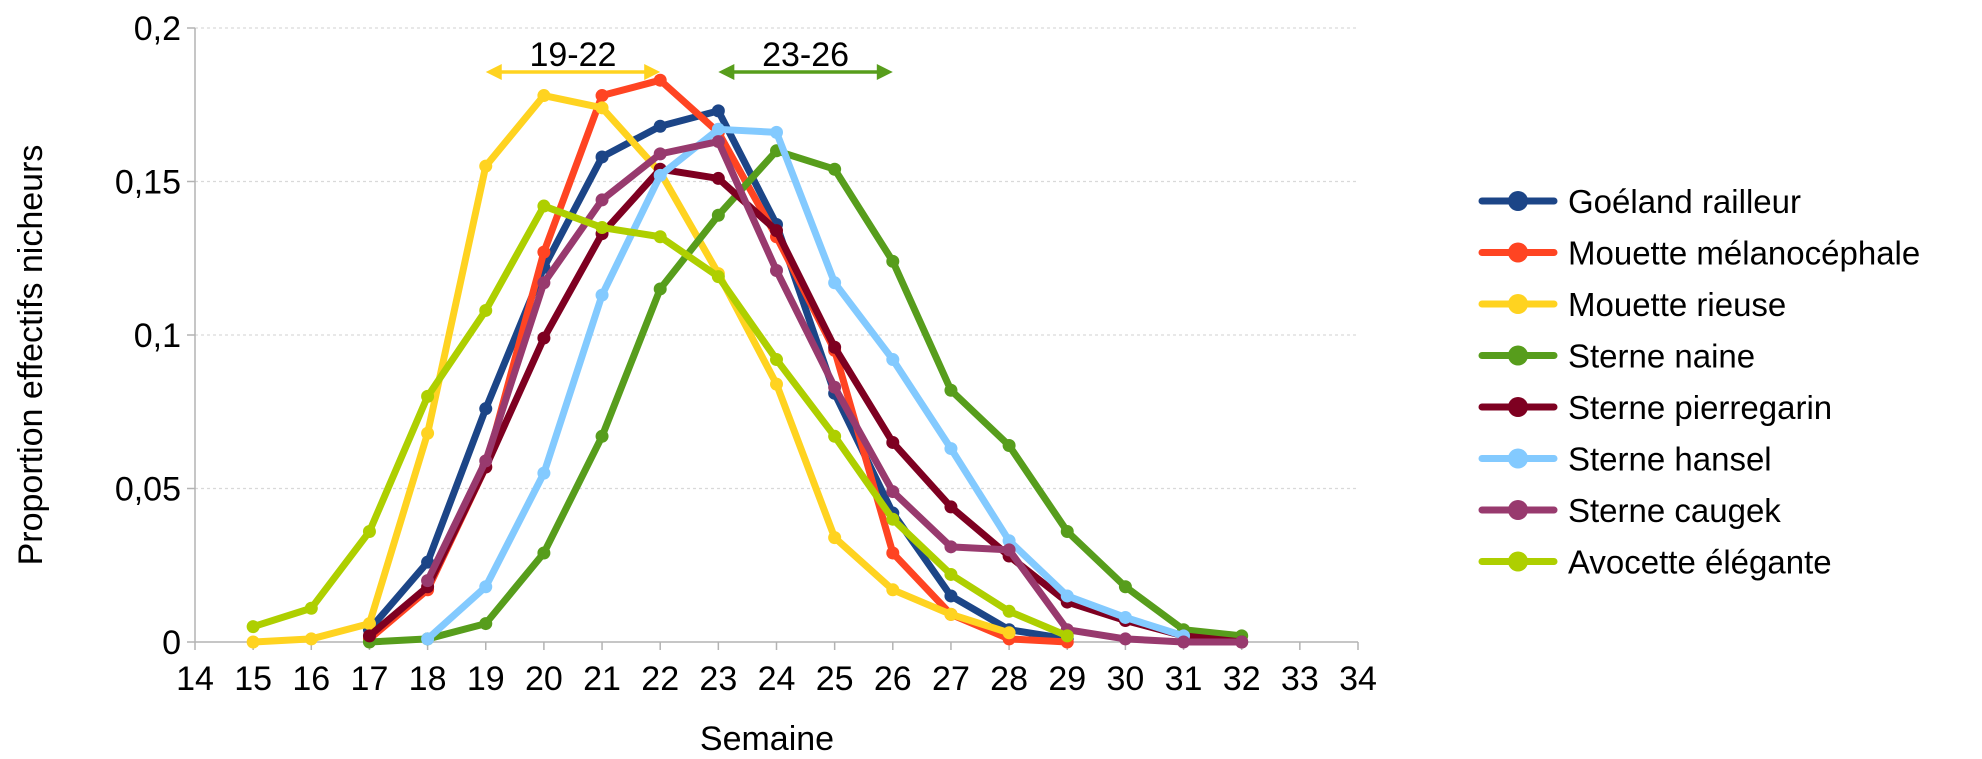  Describe the element at coordinates (660, 679) in the screenshot. I see `x-tick-label: 22` at that location.